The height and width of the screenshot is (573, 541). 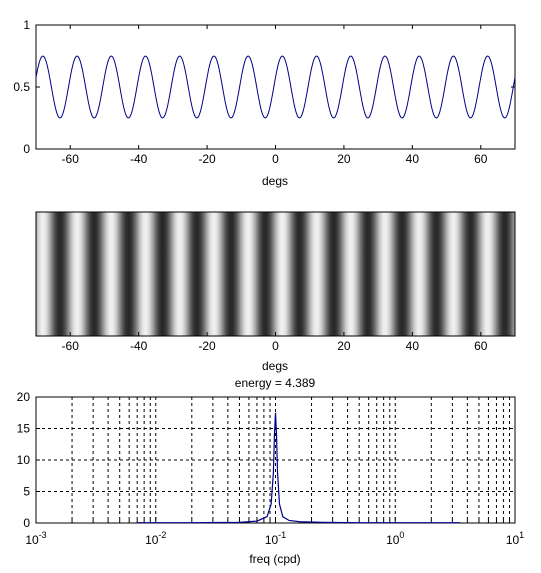 I want to click on x-tick-label-signal: 0, so click(x=275, y=159).